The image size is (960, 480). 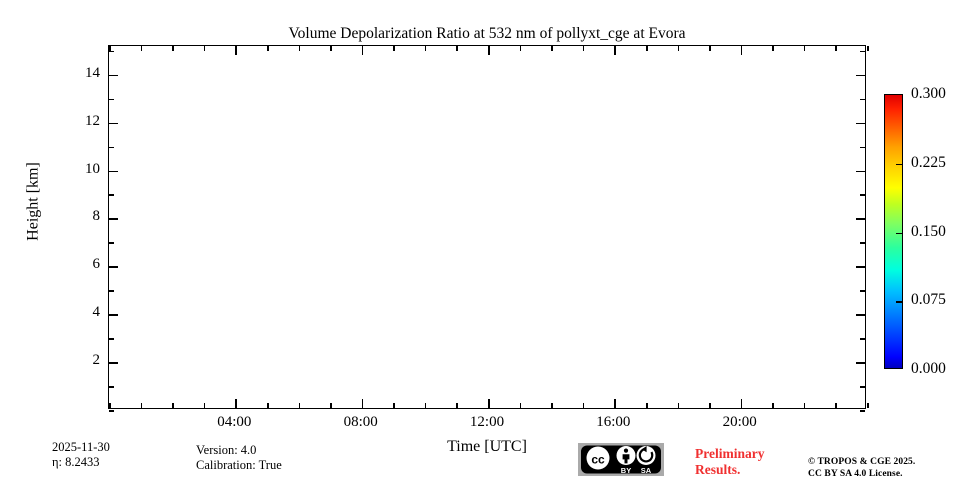 I want to click on copyright-line-1: © TROPOS & CGE 2025., so click(x=862, y=462).